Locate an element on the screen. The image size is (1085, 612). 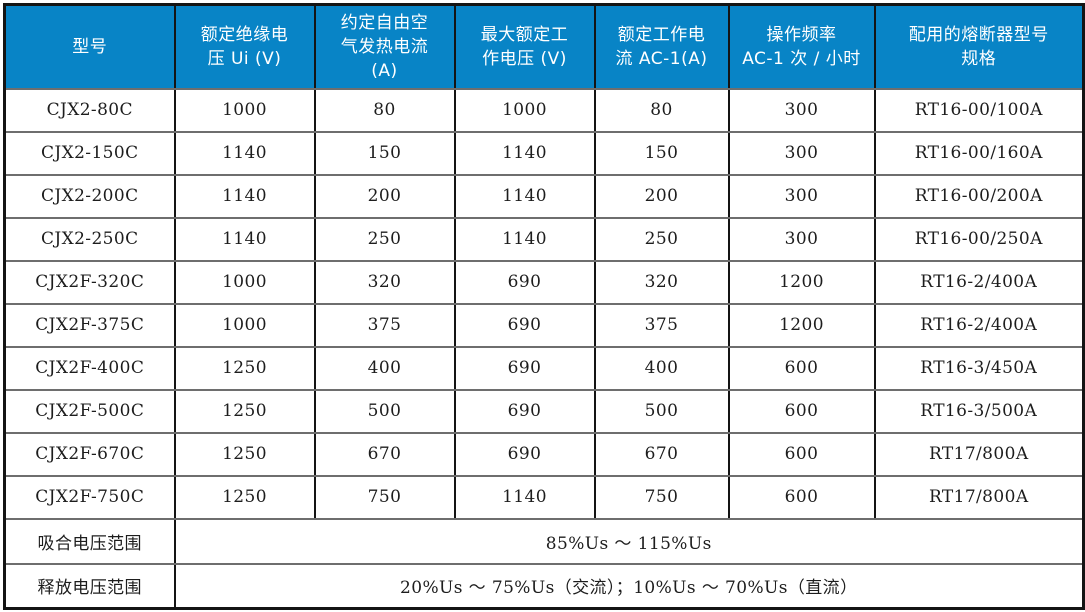
value-cell: RT16-3/500A is located at coordinates (979, 411).